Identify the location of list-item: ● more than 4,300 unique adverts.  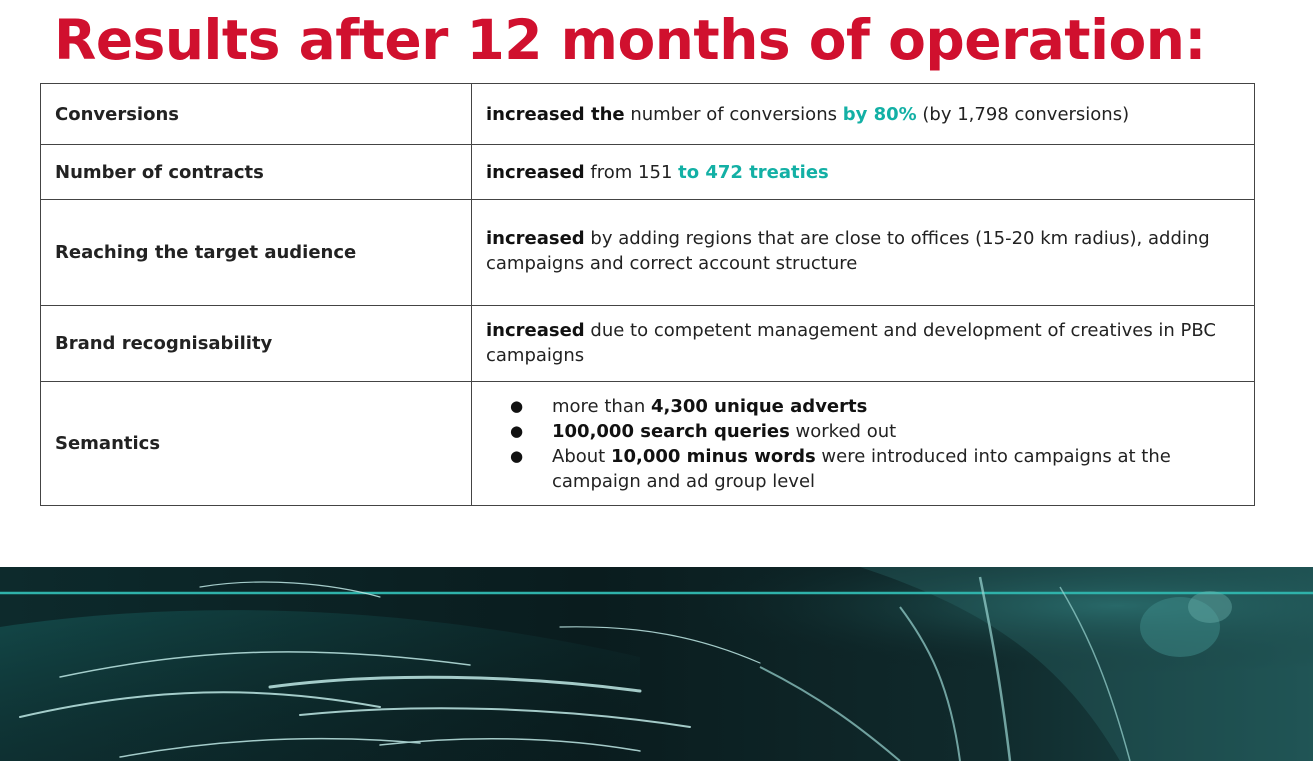
(863, 406).